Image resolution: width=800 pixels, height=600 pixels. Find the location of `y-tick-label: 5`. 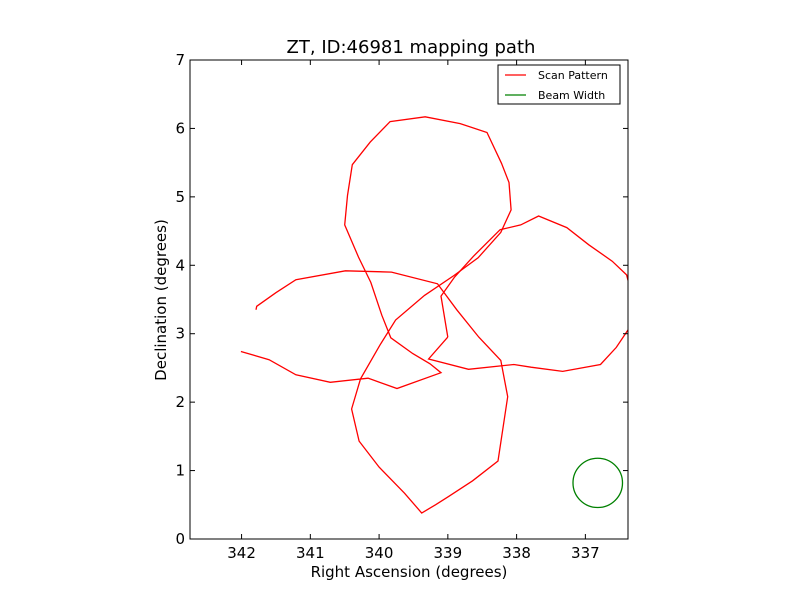

y-tick-label: 5 is located at coordinates (180, 197).